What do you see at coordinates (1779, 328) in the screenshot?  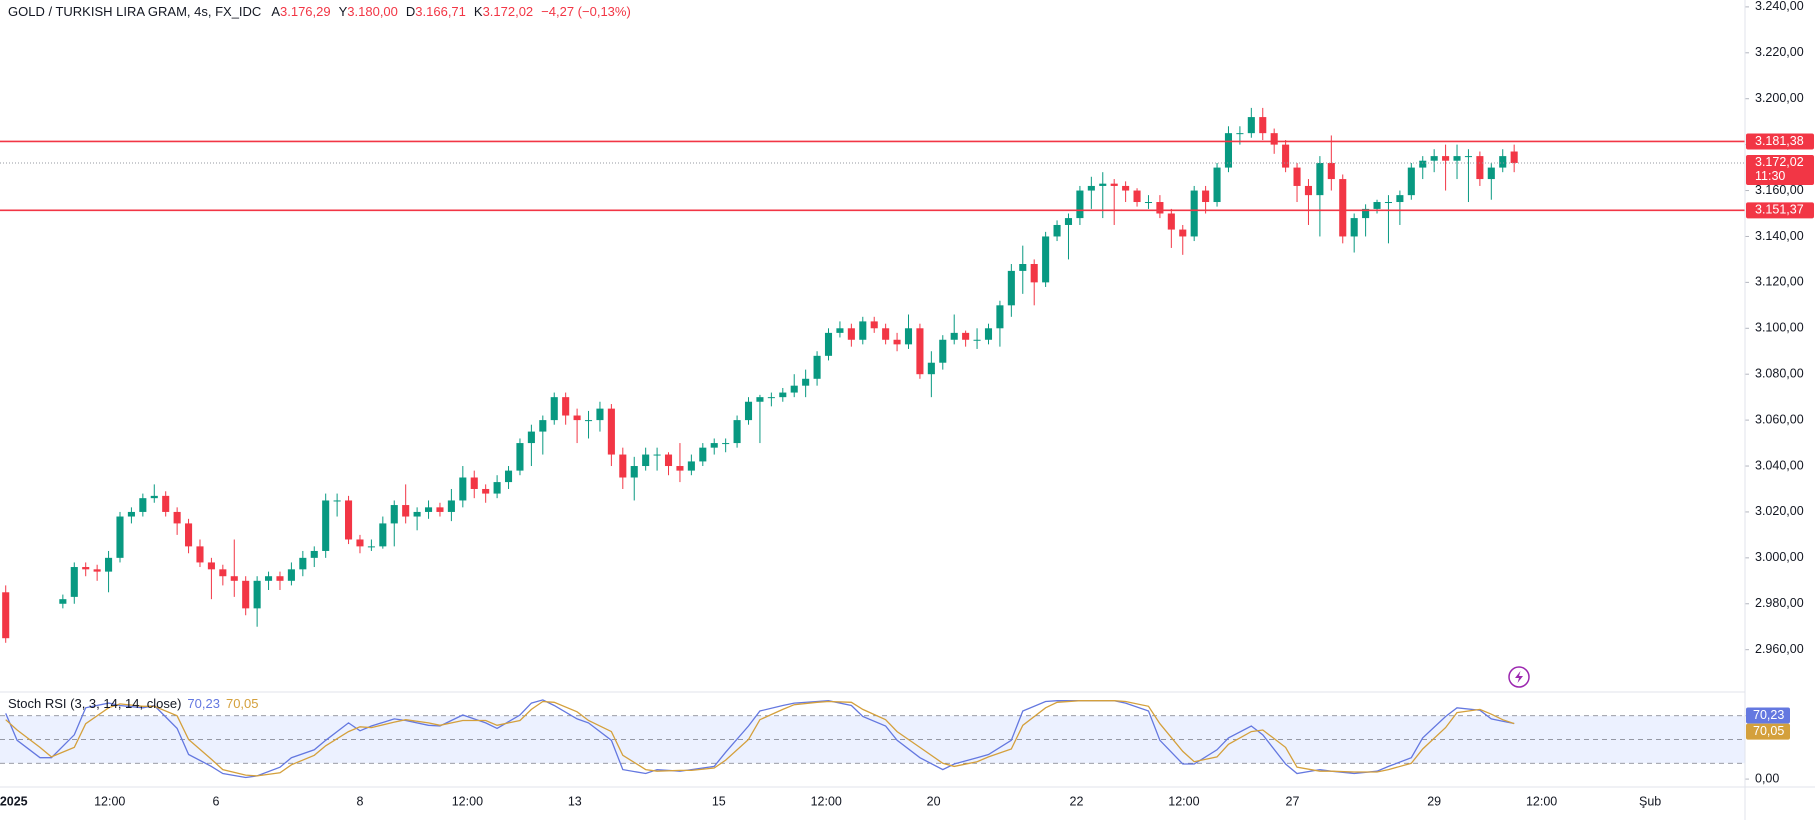 I see `y-tick-label: 3.100,00` at bounding box center [1779, 328].